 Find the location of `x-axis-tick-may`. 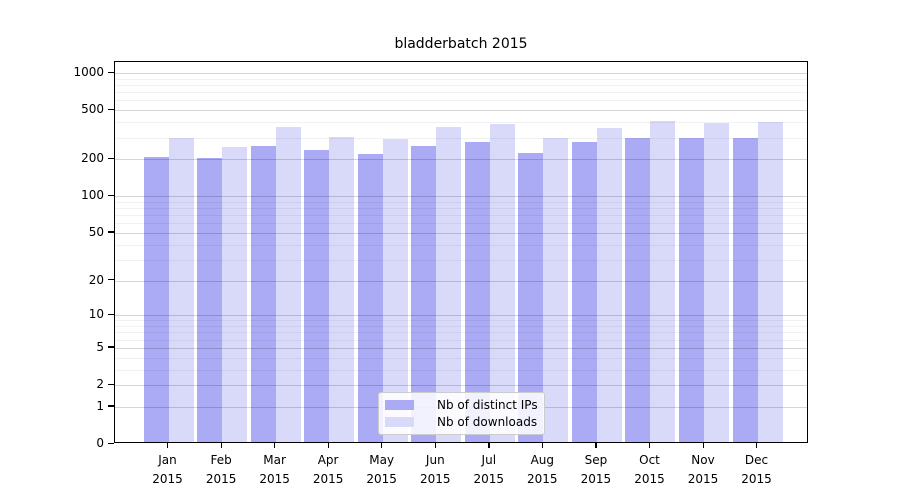

x-axis-tick-may is located at coordinates (382, 445).